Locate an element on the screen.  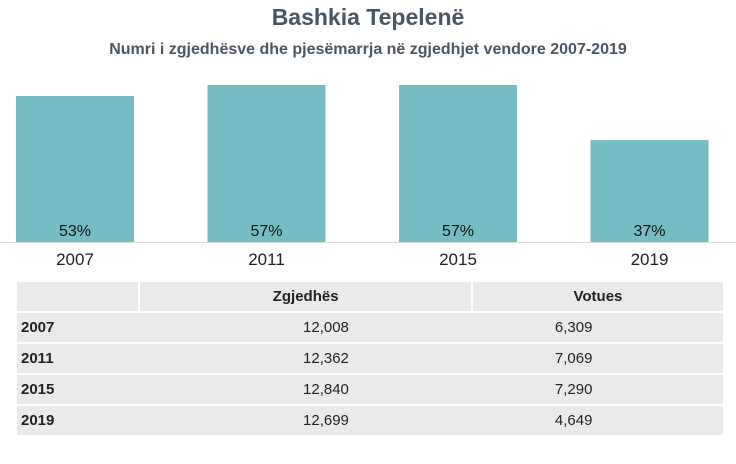
table-row: 2007 12,008 6,309 is located at coordinates (370, 327).